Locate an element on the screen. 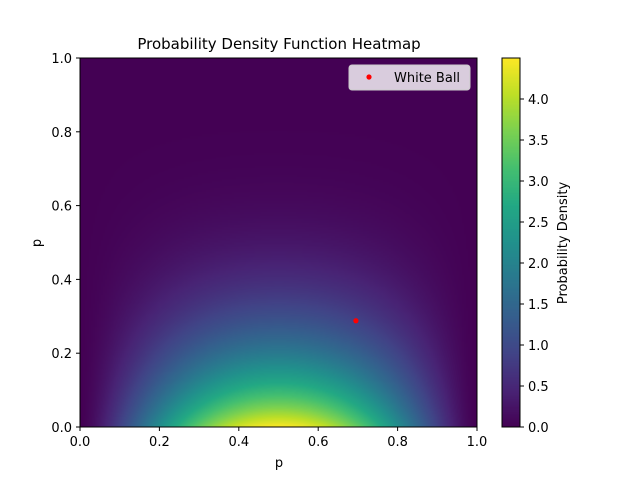 The width and height of the screenshot is (640, 480). colorbar: 0.0 0.5 1.0 1.5 2.0 2.5 3.0 3.5 4.0 is located at coordinates (525, 246).